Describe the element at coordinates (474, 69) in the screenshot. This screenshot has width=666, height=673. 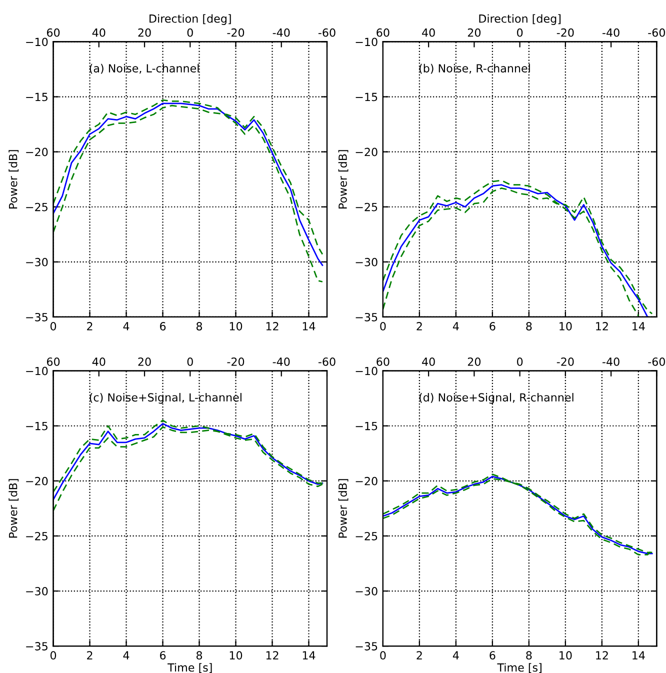
I see `annotation: (b) Noise, R-channel` at that location.